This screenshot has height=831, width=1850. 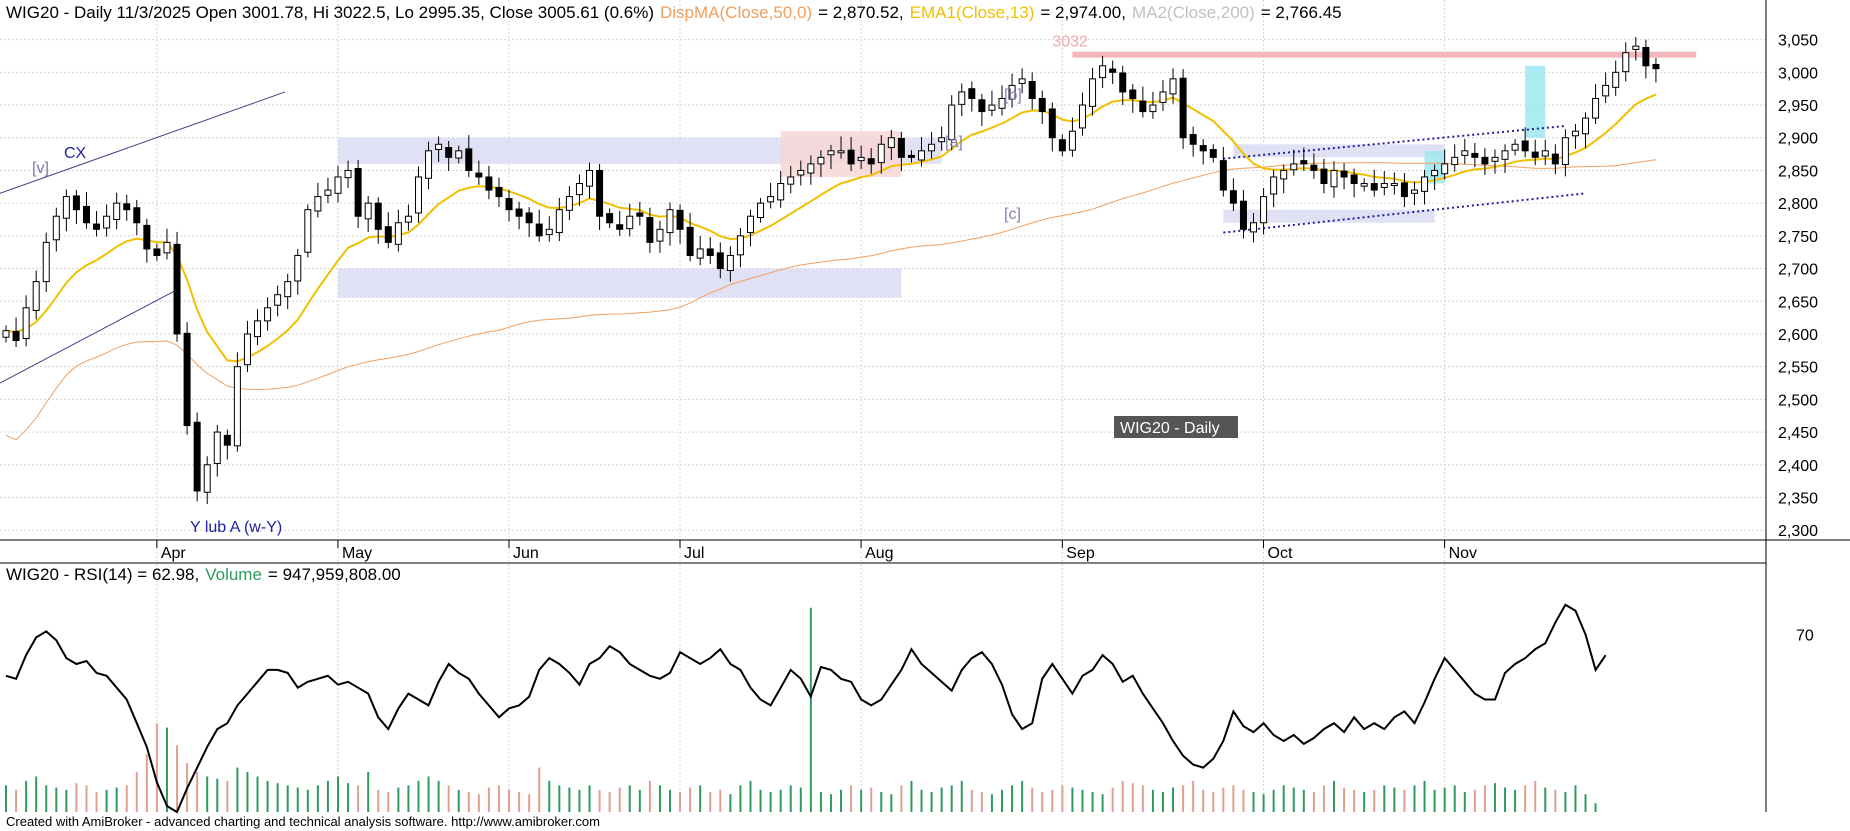 What do you see at coordinates (75, 153) in the screenshot?
I see `wave-label: CX` at bounding box center [75, 153].